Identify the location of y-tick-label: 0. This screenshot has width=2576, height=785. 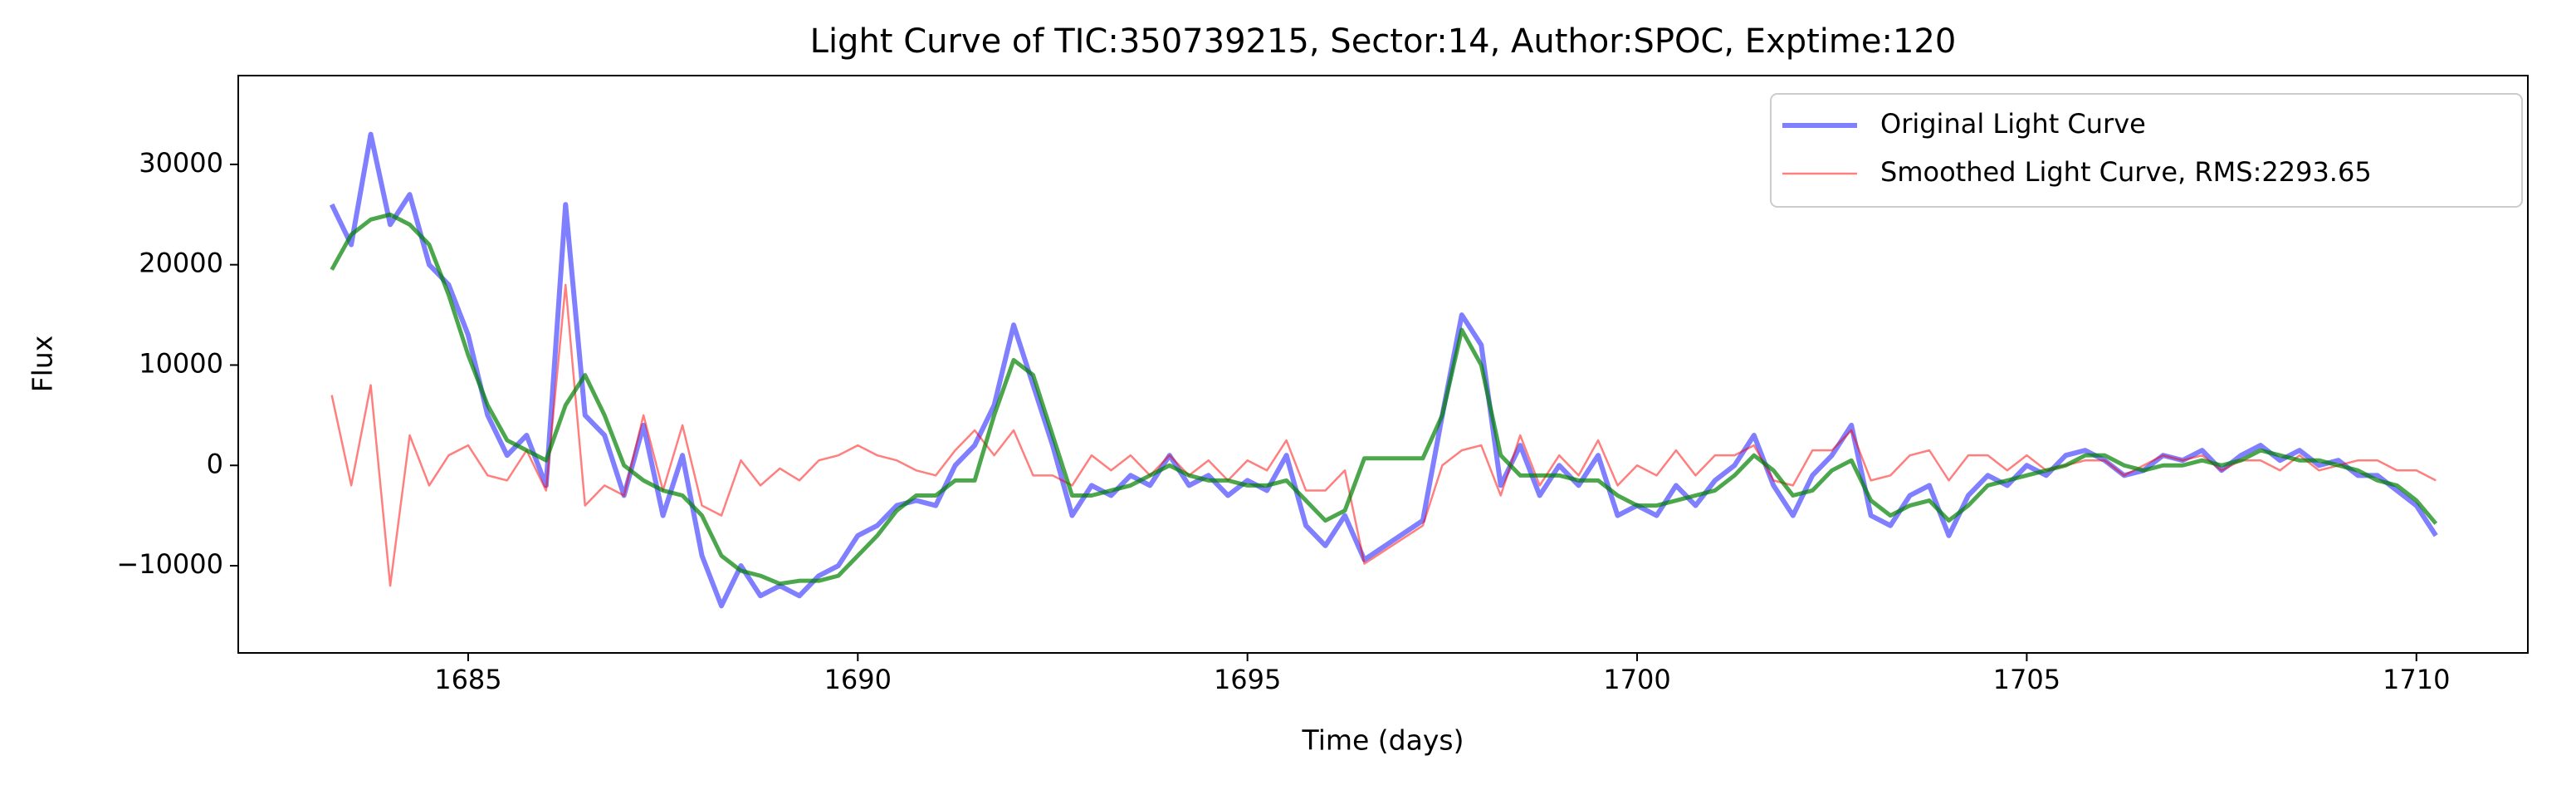
(215, 463).